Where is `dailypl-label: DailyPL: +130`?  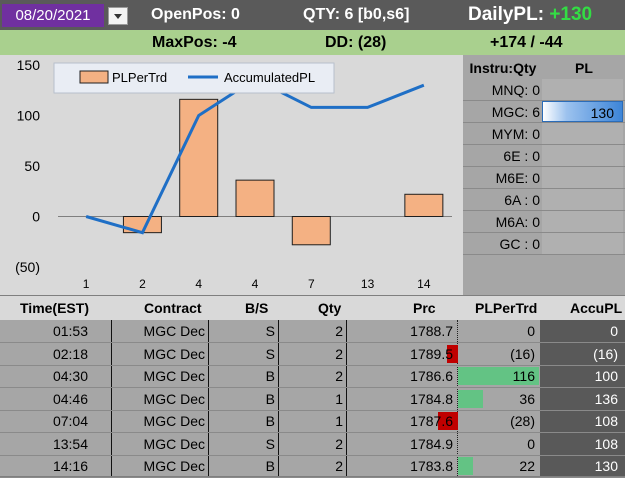
dailypl-label: DailyPL: +130 is located at coordinates (530, 15).